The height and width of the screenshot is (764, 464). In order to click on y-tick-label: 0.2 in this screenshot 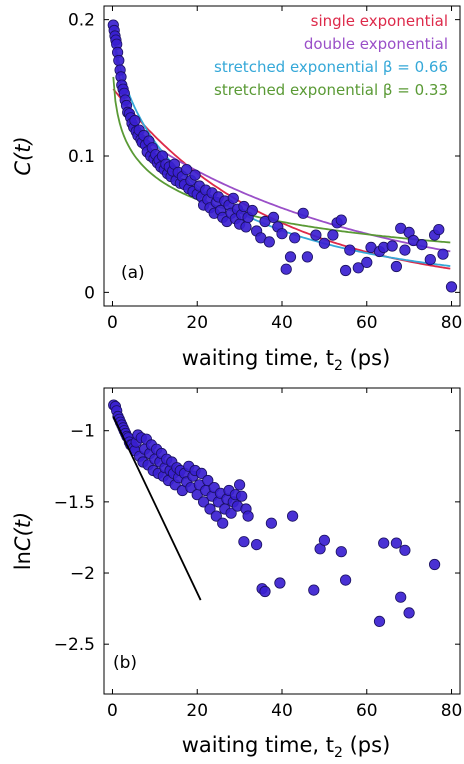, I will do `click(81, 21)`.